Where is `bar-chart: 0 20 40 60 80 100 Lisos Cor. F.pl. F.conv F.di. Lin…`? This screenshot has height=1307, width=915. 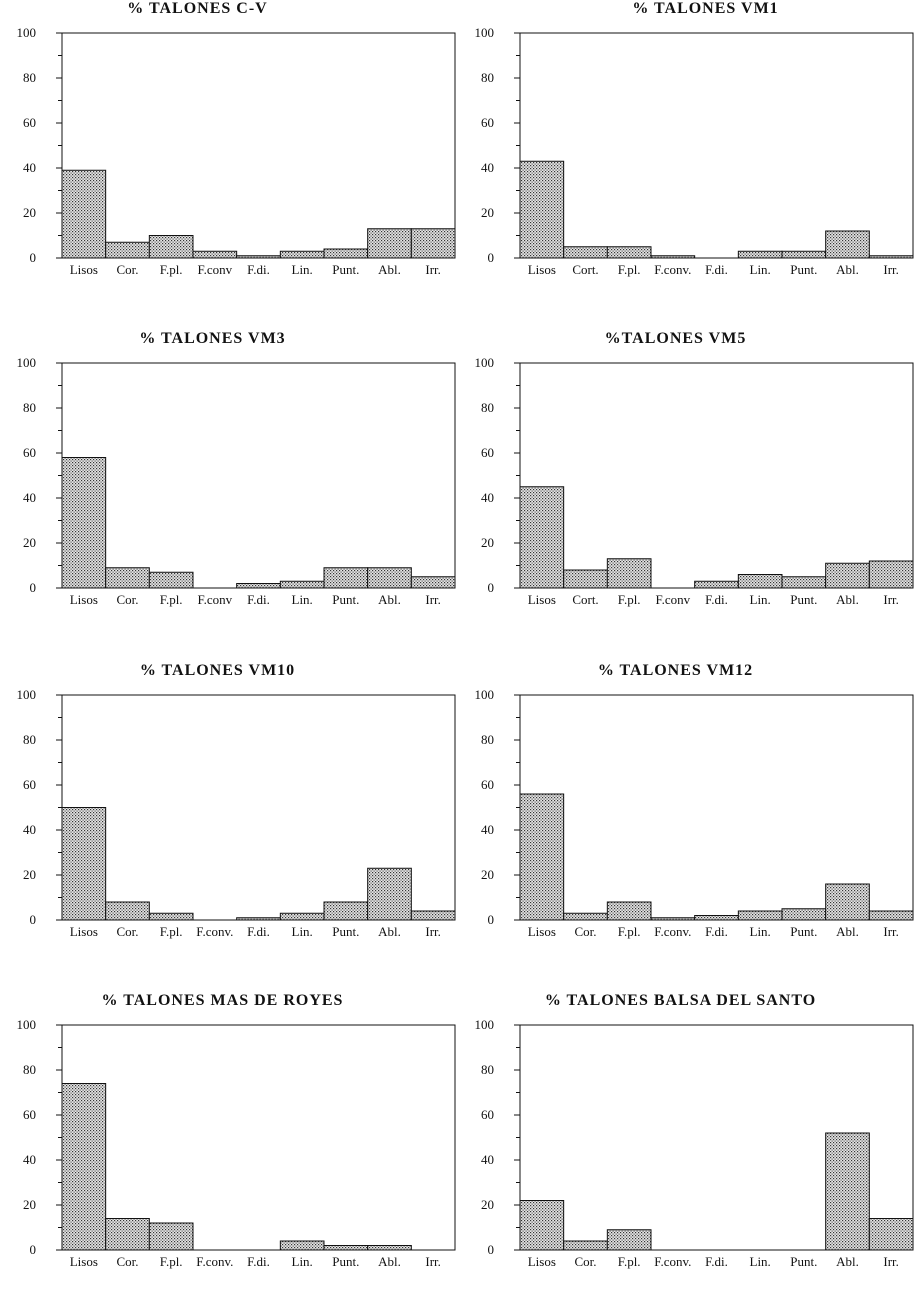 bar-chart: 0 20 40 60 80 100 Lisos Cor. F.pl. F.conv F.di. Lin… is located at coordinates (236, 151).